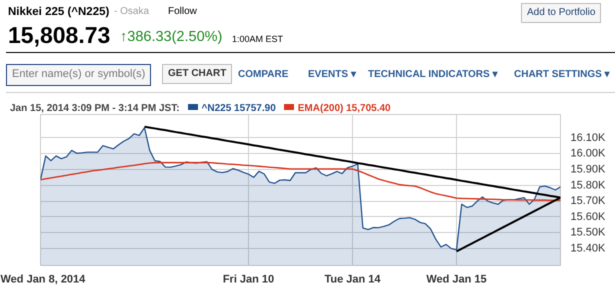 The width and height of the screenshot is (615, 288). What do you see at coordinates (197, 74) in the screenshot?
I see `text: GET CHART` at bounding box center [197, 74].